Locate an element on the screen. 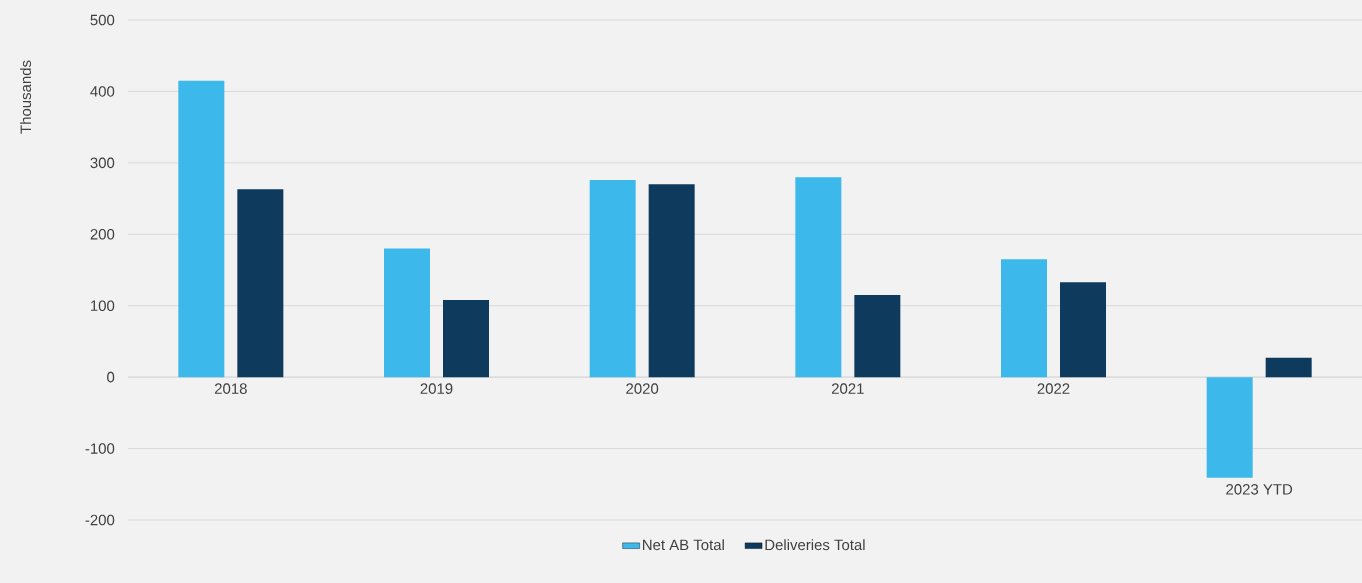 The width and height of the screenshot is (1362, 583). y-tick-label: 500 is located at coordinates (102, 20).